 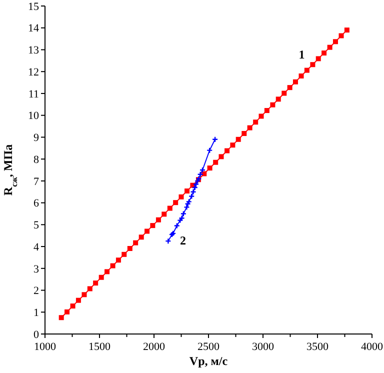 I want to click on y-tick-label: 15, so click(x=34, y=6).